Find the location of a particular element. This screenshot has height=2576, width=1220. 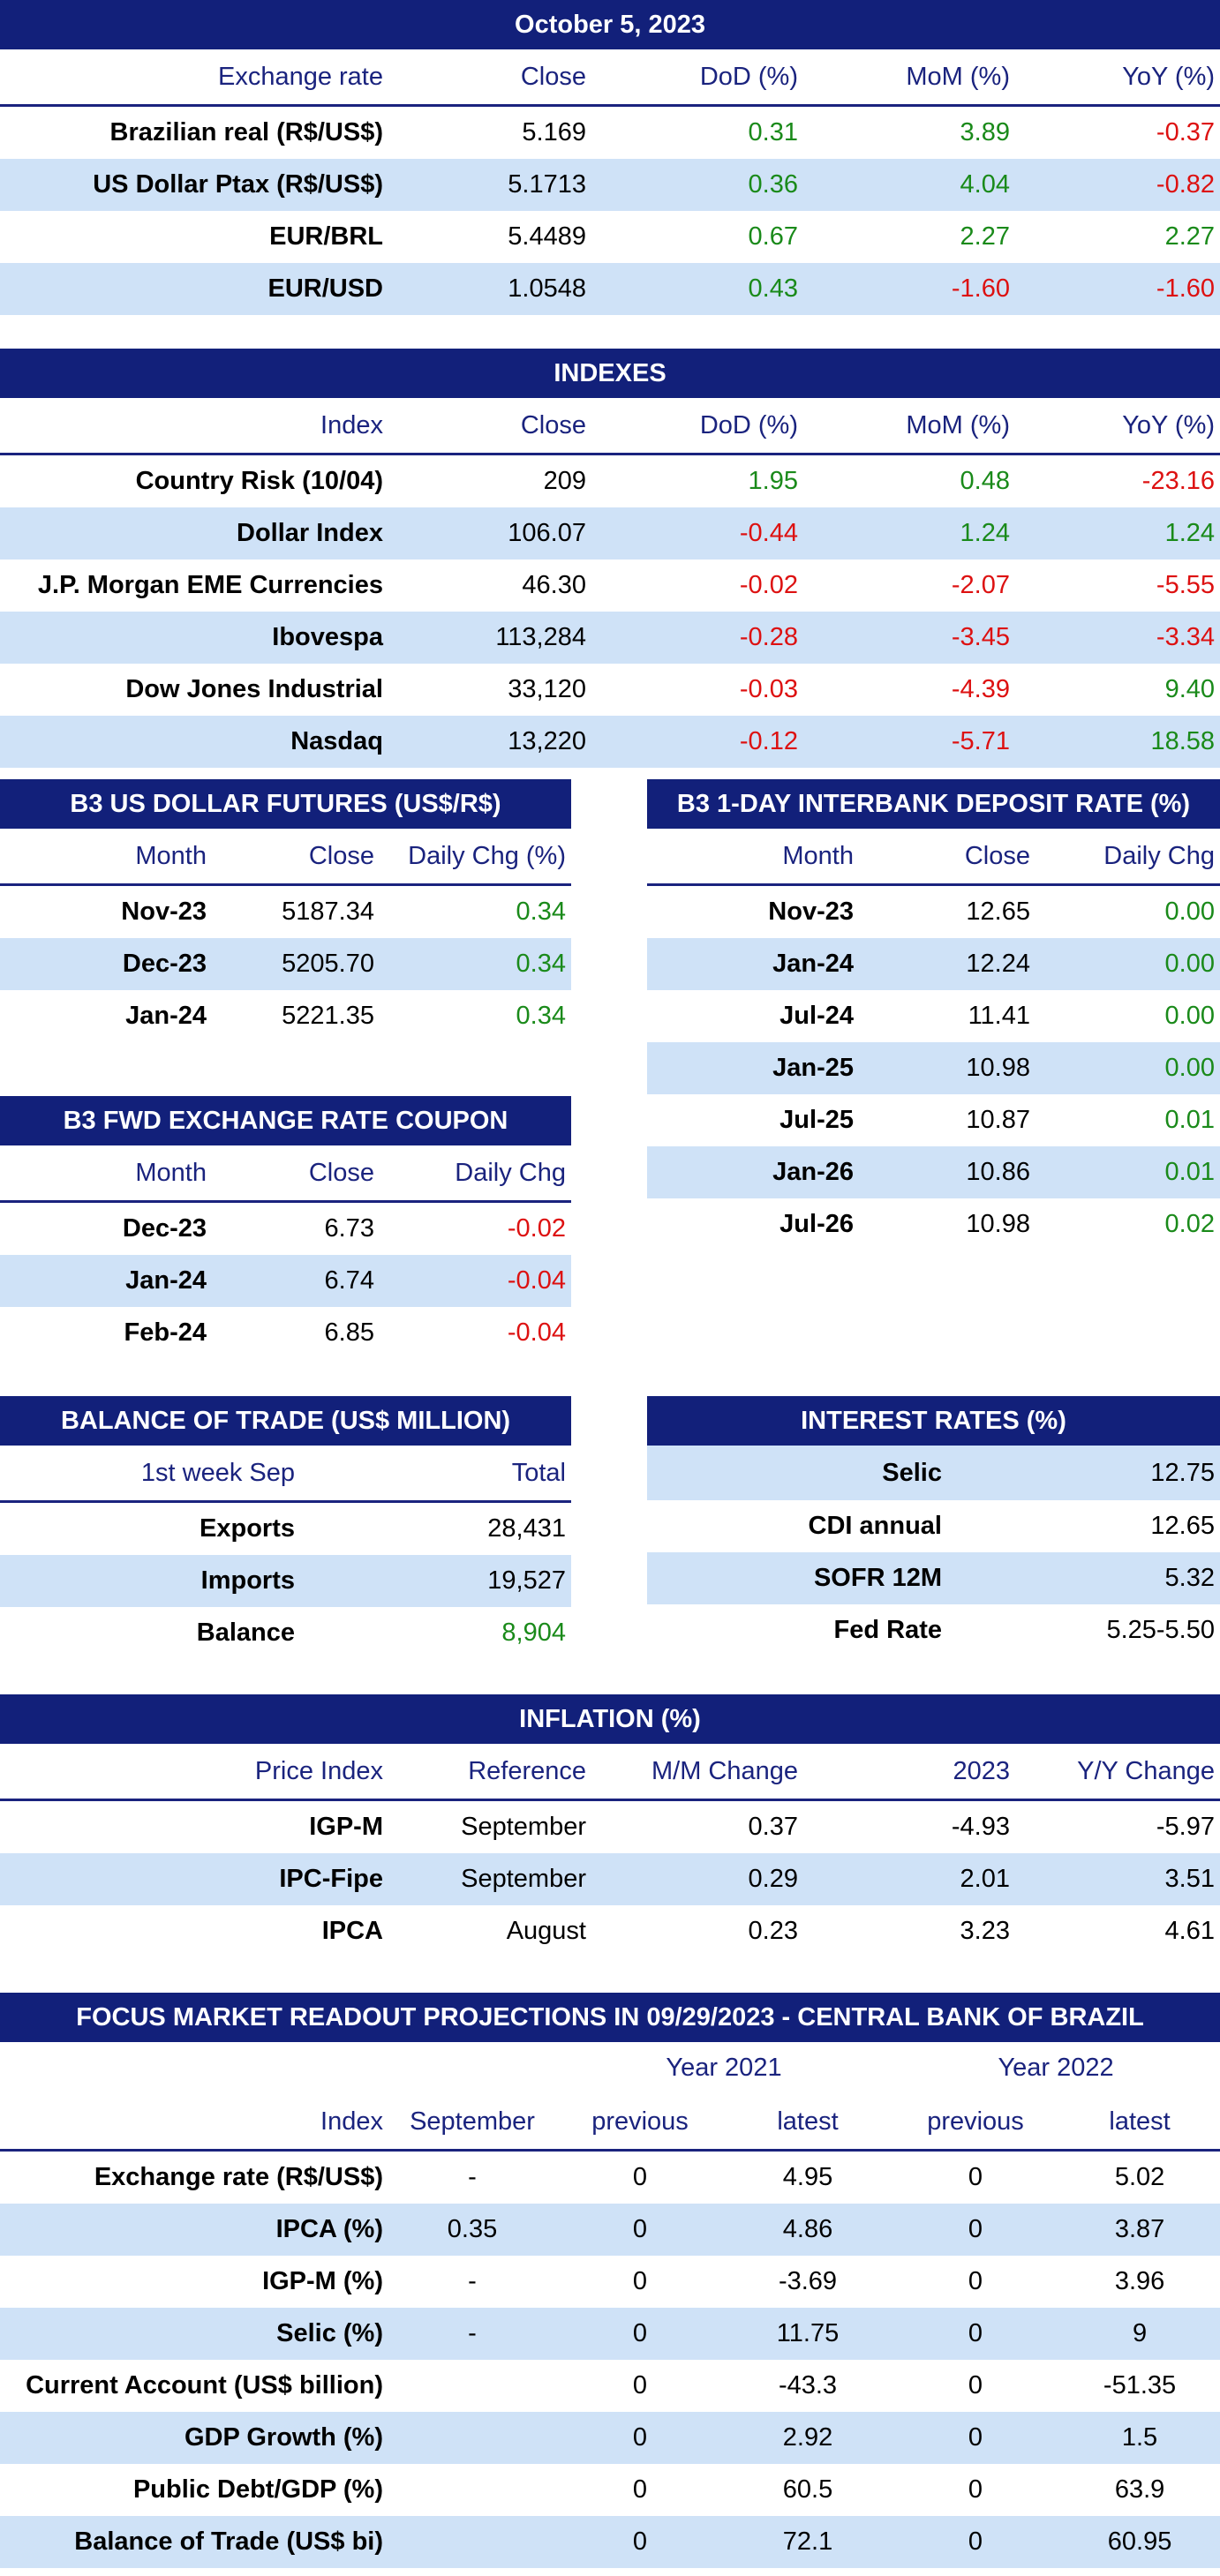

interbank-title: B3 1-DAY INTERBANK DEPOSIT RATE (%) is located at coordinates (933, 804).